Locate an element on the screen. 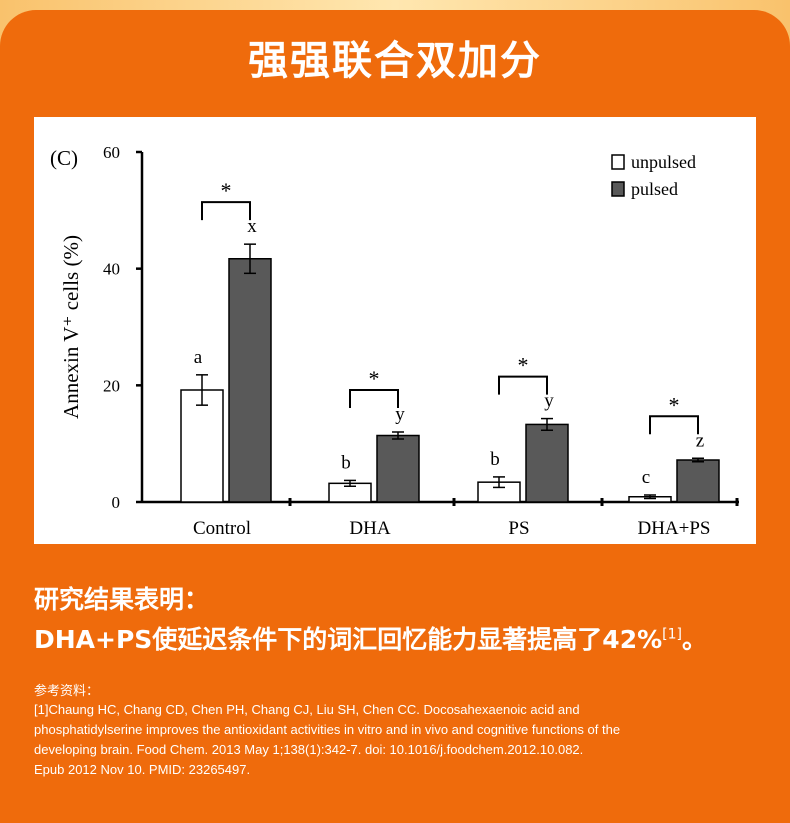 This screenshot has height=823, width=790. y-tick-label: 60 is located at coordinates (111, 152).